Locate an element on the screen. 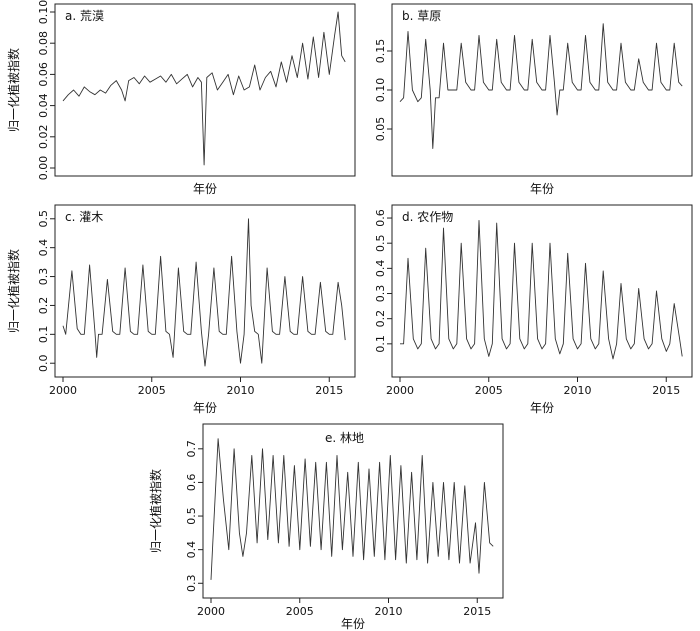 Image resolution: width=700 pixels, height=631 pixels. panel-title: a. 荒漠 is located at coordinates (84, 16).